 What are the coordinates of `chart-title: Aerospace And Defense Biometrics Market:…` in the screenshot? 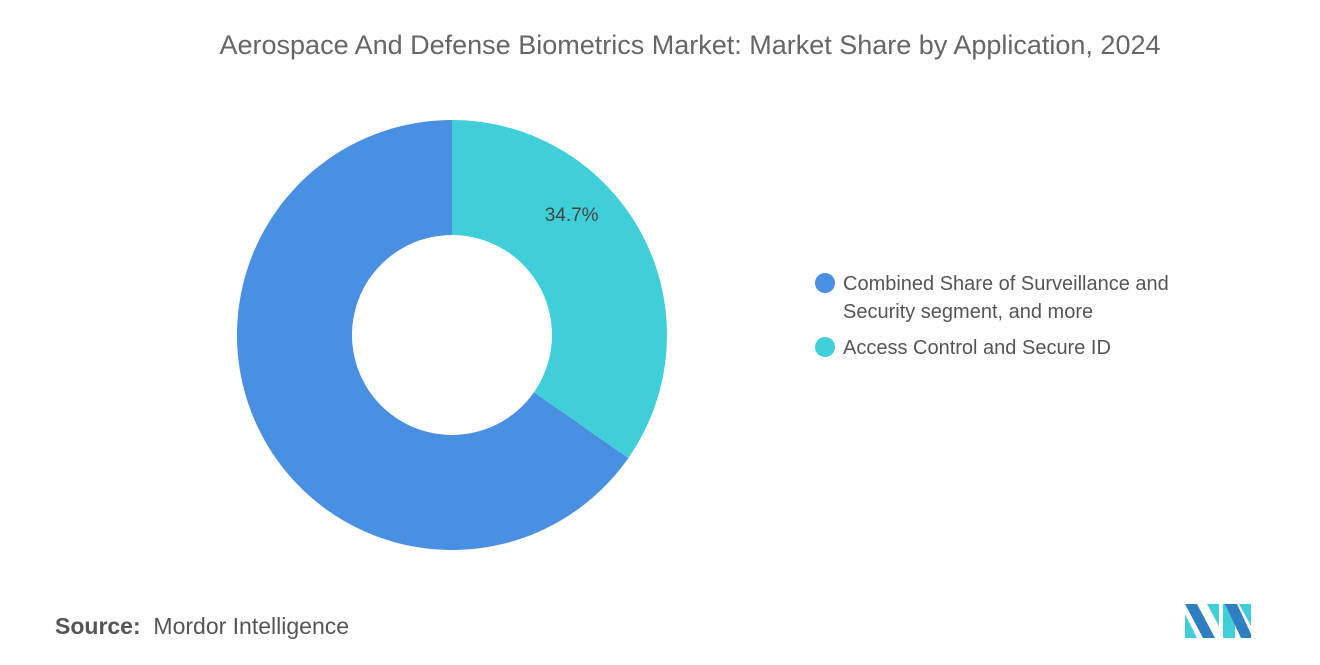 It's located at (690, 45).